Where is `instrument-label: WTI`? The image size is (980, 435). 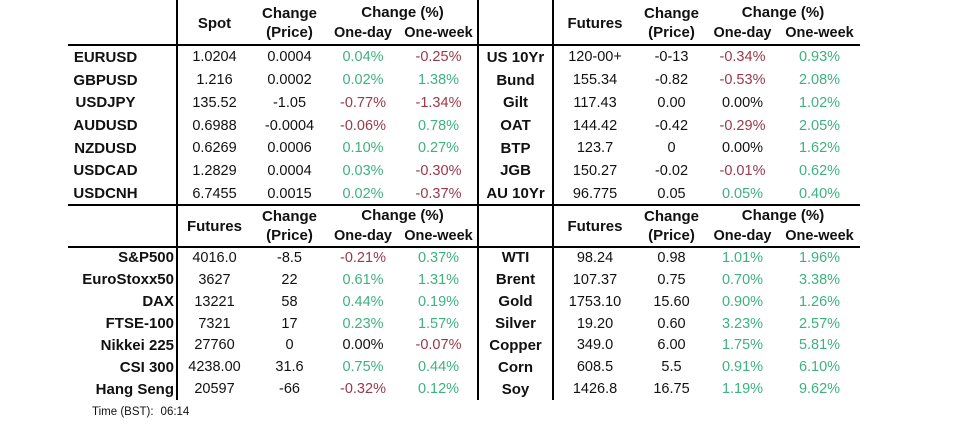
instrument-label: WTI is located at coordinates (515, 258).